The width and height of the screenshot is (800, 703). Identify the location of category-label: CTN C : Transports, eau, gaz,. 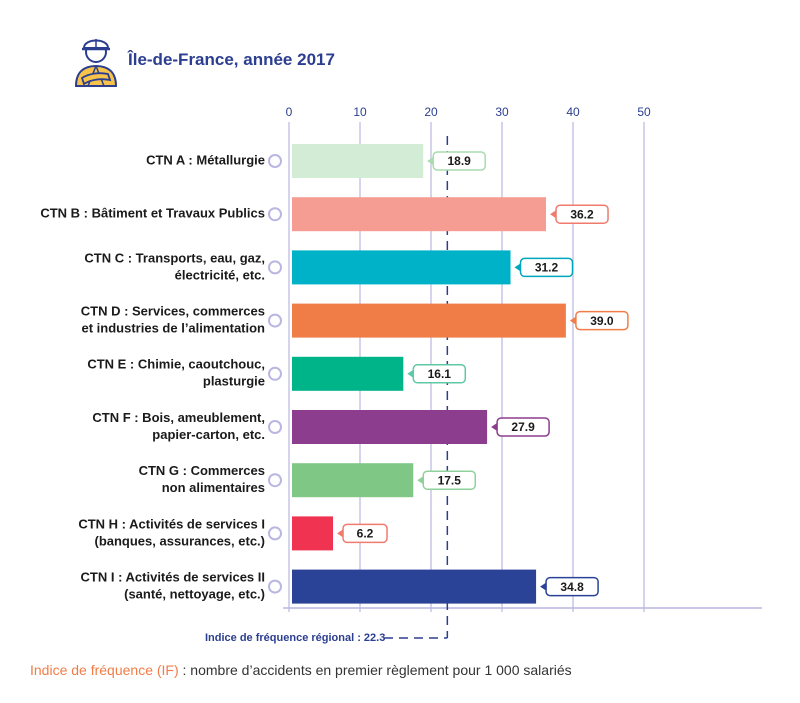
(174, 257).